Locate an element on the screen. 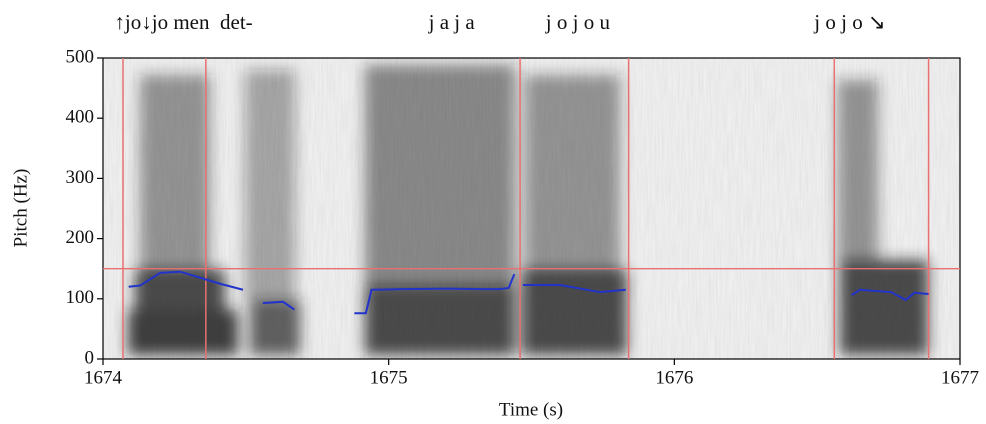 The height and width of the screenshot is (424, 986). segment-annotation: j o j o u is located at coordinates (578, 22).